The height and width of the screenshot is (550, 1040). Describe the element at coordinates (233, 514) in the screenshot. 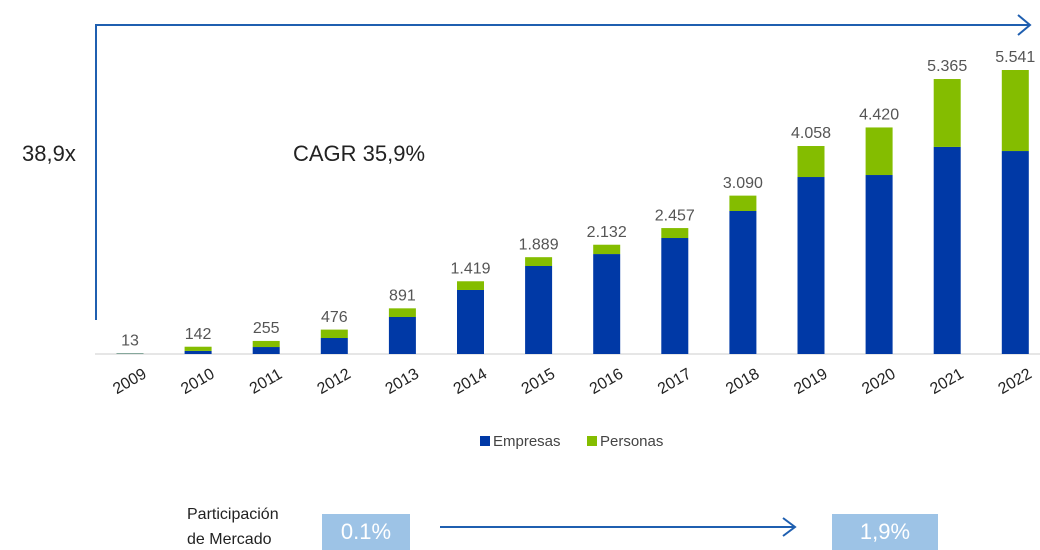

I see `share-label: Participación` at that location.